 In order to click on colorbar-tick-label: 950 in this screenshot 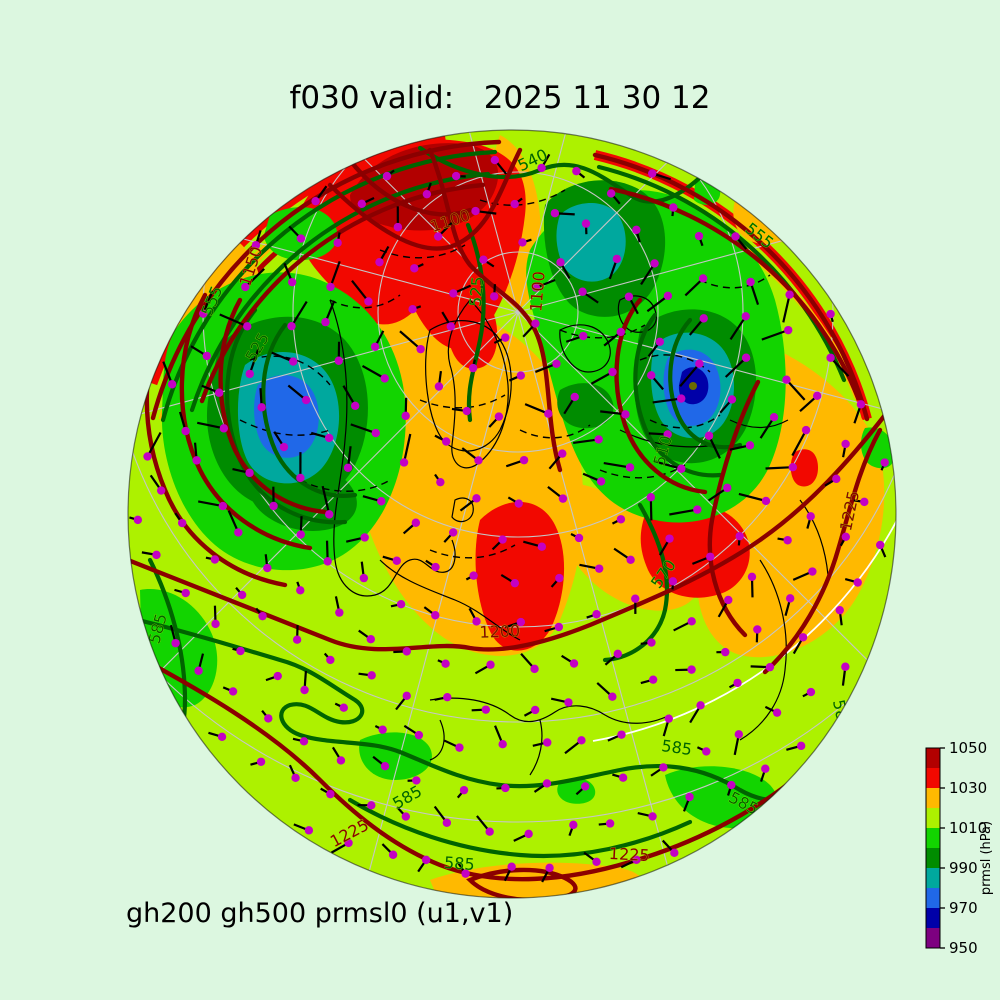, I will do `click(963, 948)`.